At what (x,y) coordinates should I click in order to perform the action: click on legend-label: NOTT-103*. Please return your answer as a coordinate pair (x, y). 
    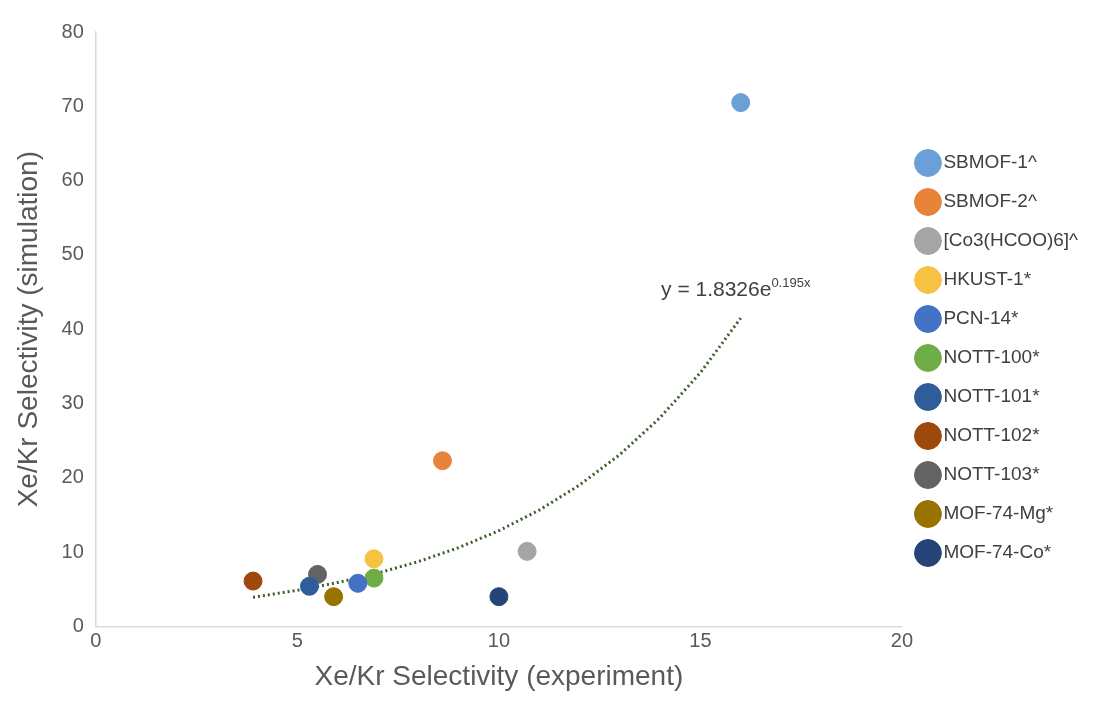
    Looking at the image, I should click on (992, 474).